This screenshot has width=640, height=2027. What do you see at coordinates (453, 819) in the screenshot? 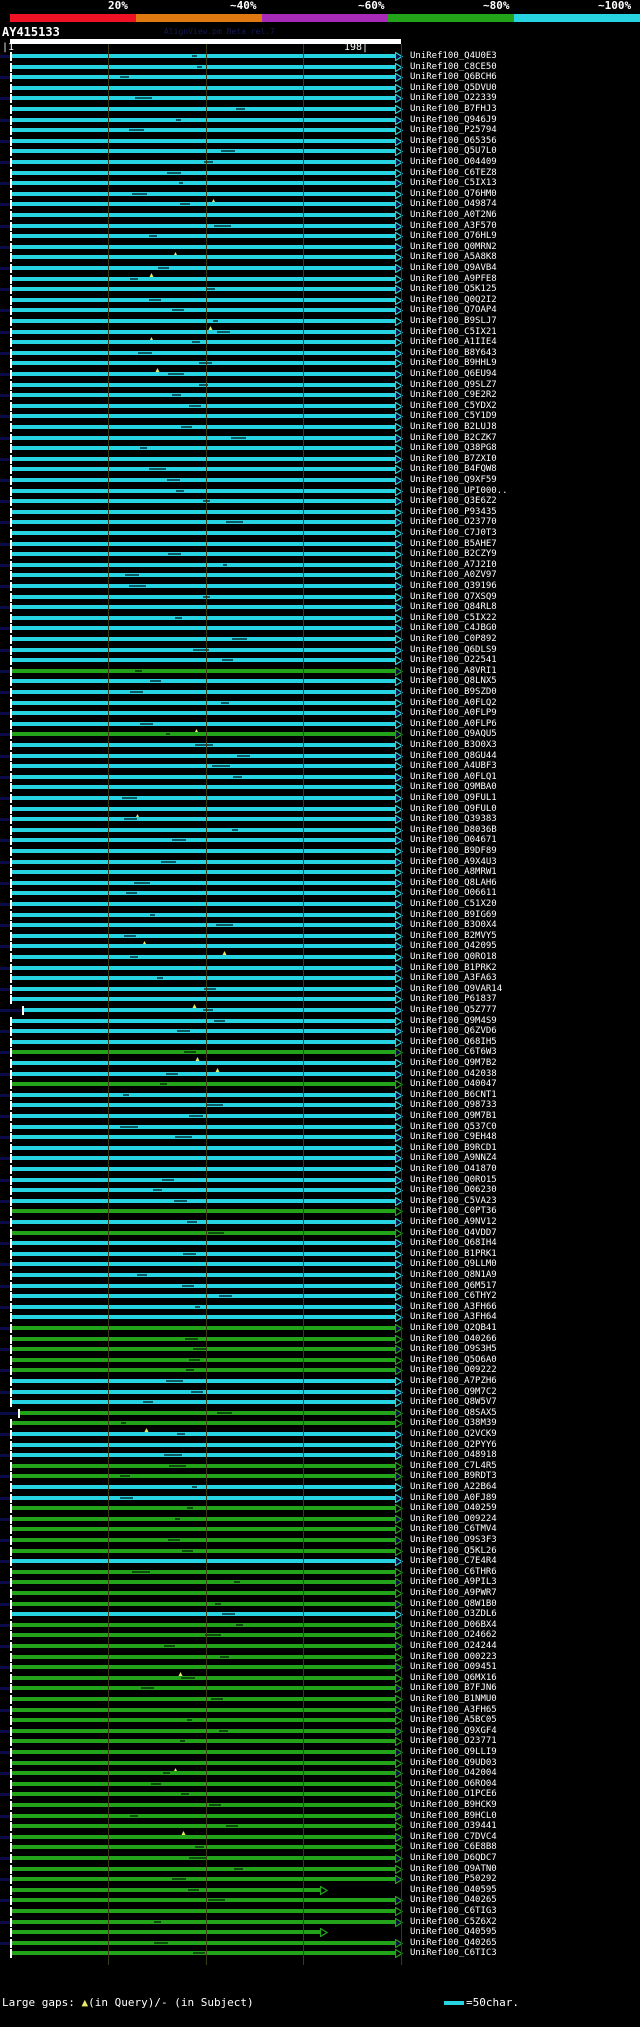
I see `hit-label: UniRef100_Q39383` at bounding box center [453, 819].